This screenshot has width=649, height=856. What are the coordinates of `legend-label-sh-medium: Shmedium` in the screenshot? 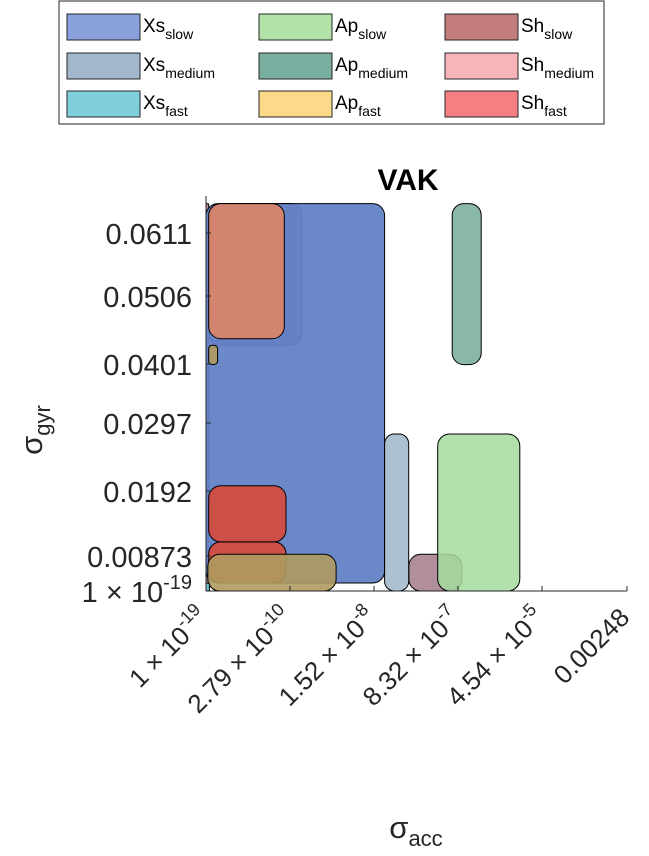 It's located at (557, 68).